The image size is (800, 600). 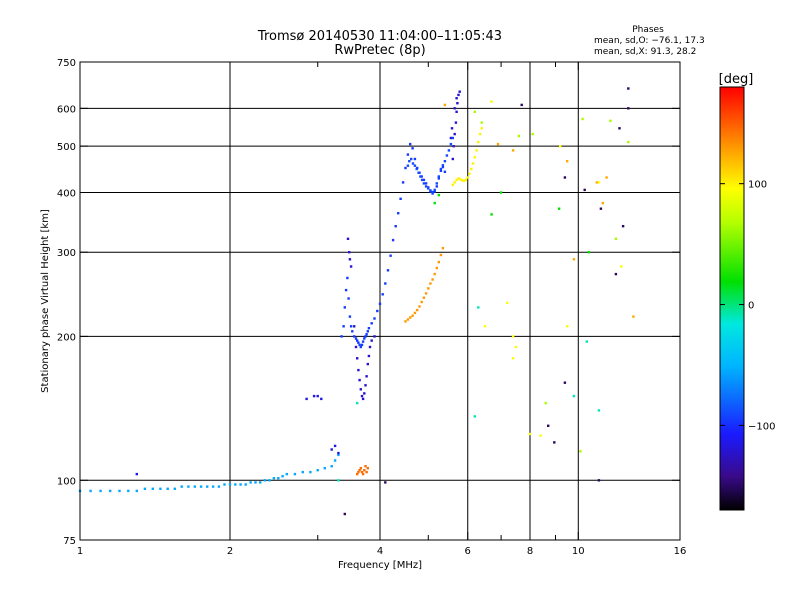 What do you see at coordinates (45, 301) in the screenshot?
I see `y-axis-label: Stationary phase Virtual Height [km]` at bounding box center [45, 301].